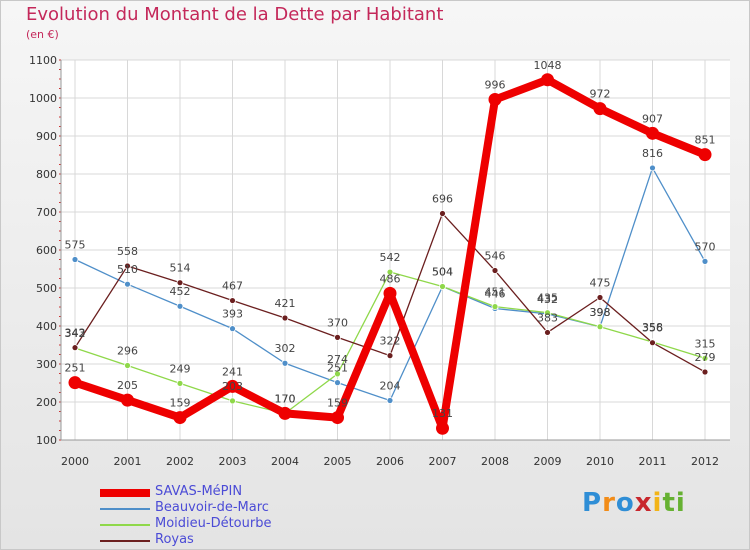  What do you see at coordinates (233, 461) in the screenshot?
I see `x-tick-label: 2003` at bounding box center [233, 461].